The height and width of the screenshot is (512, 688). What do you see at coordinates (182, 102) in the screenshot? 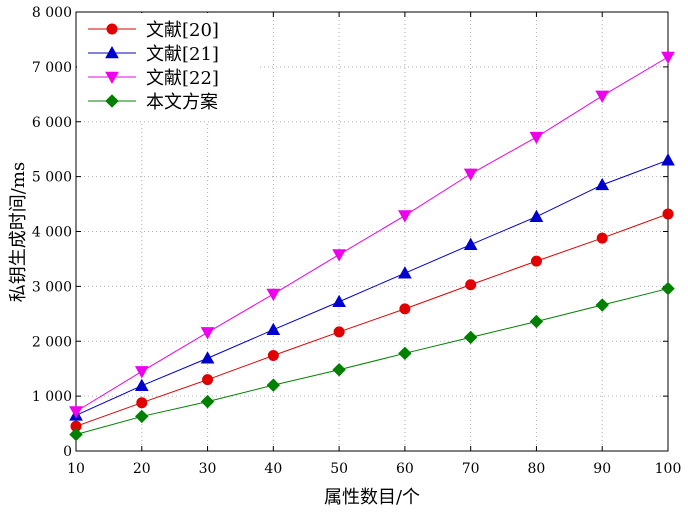
I see `legend-label: 本文方案` at bounding box center [182, 102].